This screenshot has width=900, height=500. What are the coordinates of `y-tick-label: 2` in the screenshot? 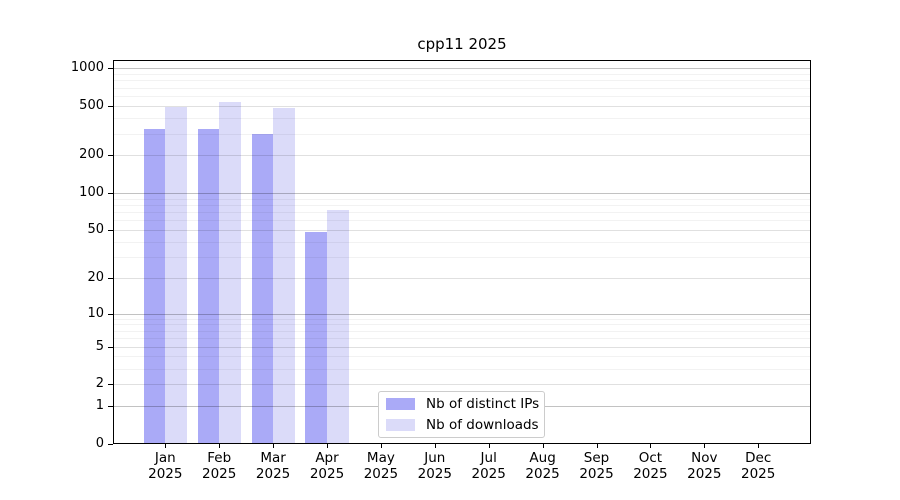 It's located at (99, 384).